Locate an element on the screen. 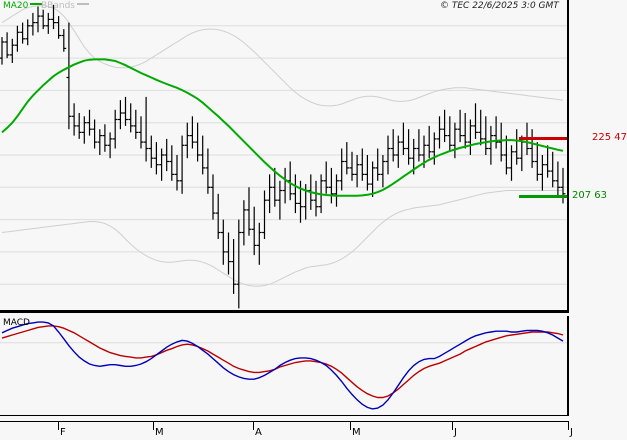 Image resolution: width=627 pixels, height=440 pixels. legend-ma20-dash is located at coordinates (36, 4).